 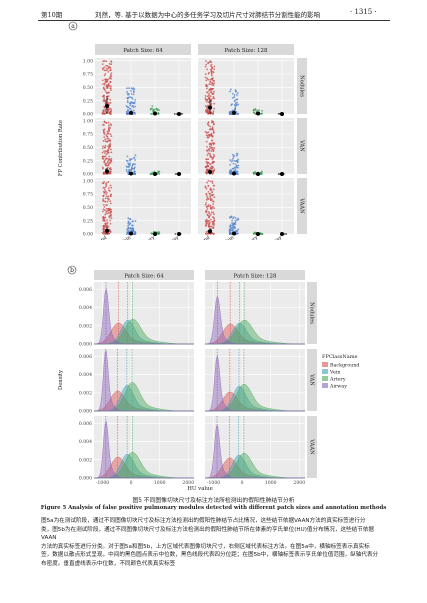 I want to click on point-cloud-vein, so click(x=131, y=101).